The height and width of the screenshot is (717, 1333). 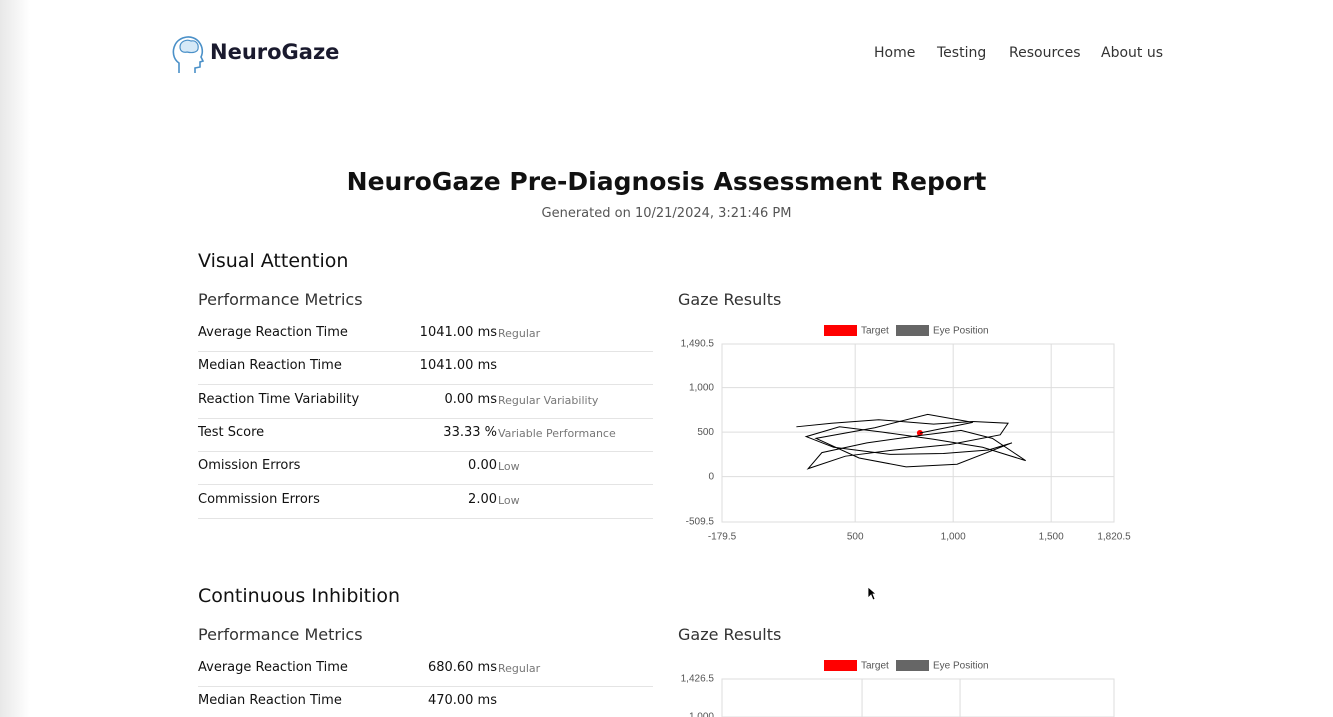 What do you see at coordinates (895, 53) in the screenshot?
I see `nav-link: Home` at bounding box center [895, 53].